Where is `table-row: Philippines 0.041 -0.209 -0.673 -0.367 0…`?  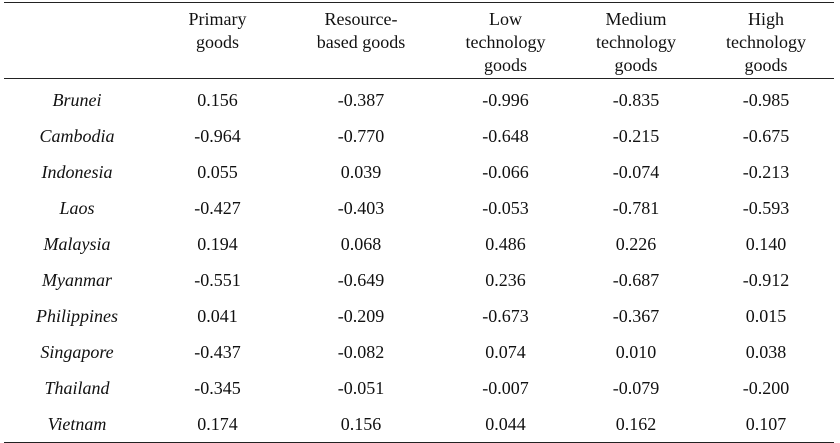 table-row: Philippines 0.041 -0.209 -0.673 -0.367 0… is located at coordinates (419, 317).